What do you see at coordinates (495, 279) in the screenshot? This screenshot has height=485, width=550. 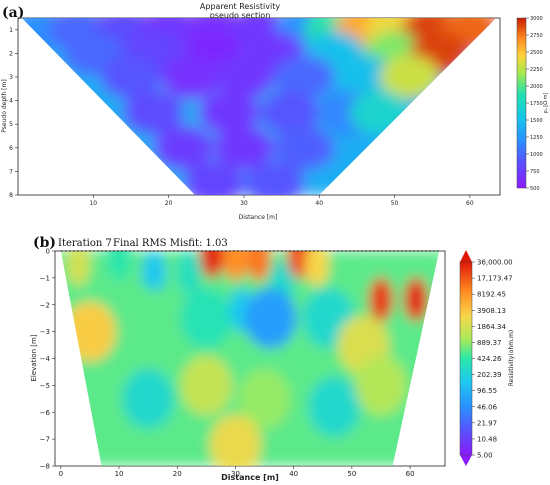 I see `panel-b-cbar-tick-1: 17,173.47` at bounding box center [495, 279].